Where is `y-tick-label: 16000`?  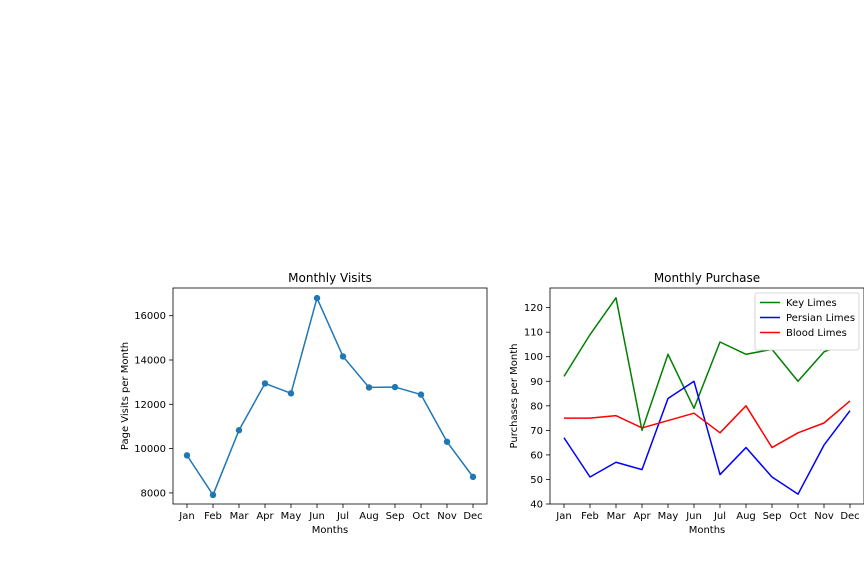 y-tick-label: 16000 is located at coordinates (150, 316).